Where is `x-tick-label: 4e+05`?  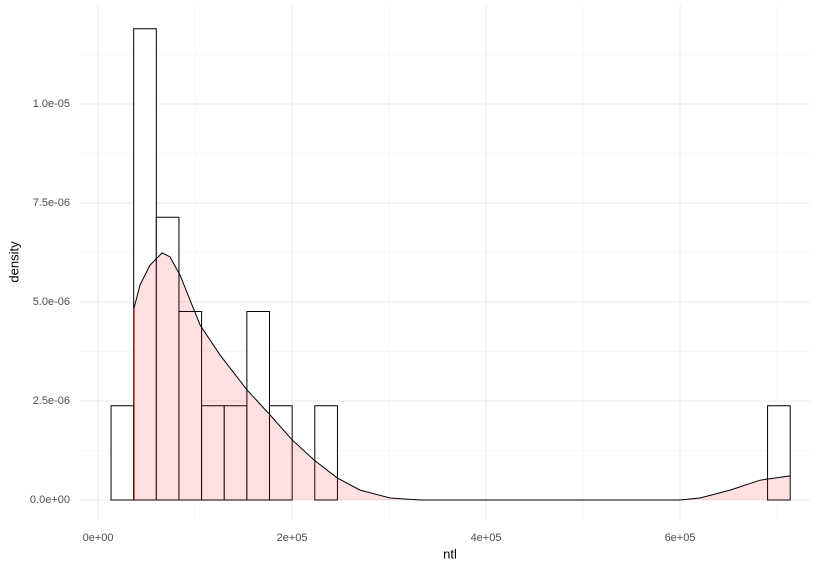 x-tick-label: 4e+05 is located at coordinates (486, 538).